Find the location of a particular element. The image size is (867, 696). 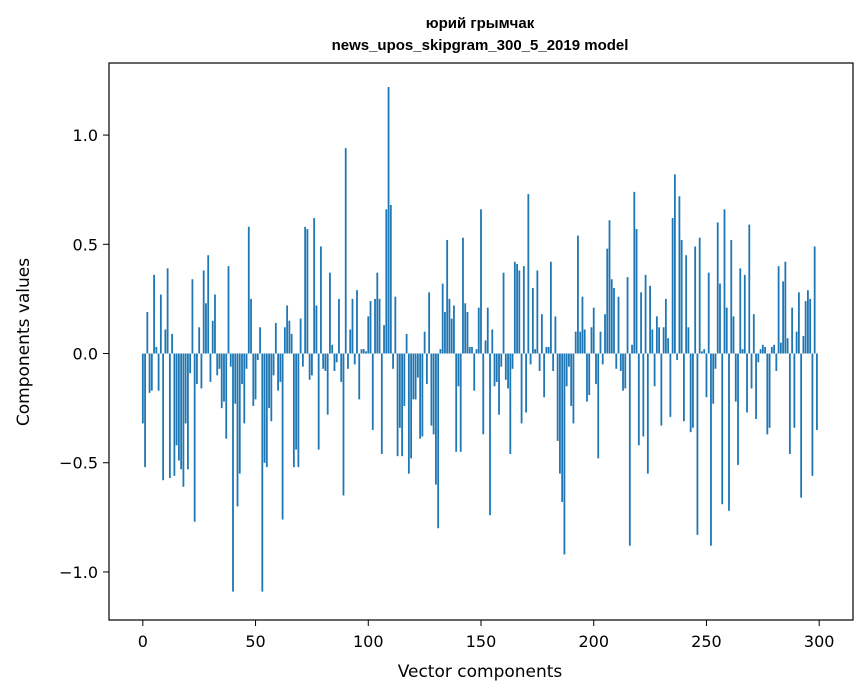

x-tick-label: 0 is located at coordinates (143, 641).